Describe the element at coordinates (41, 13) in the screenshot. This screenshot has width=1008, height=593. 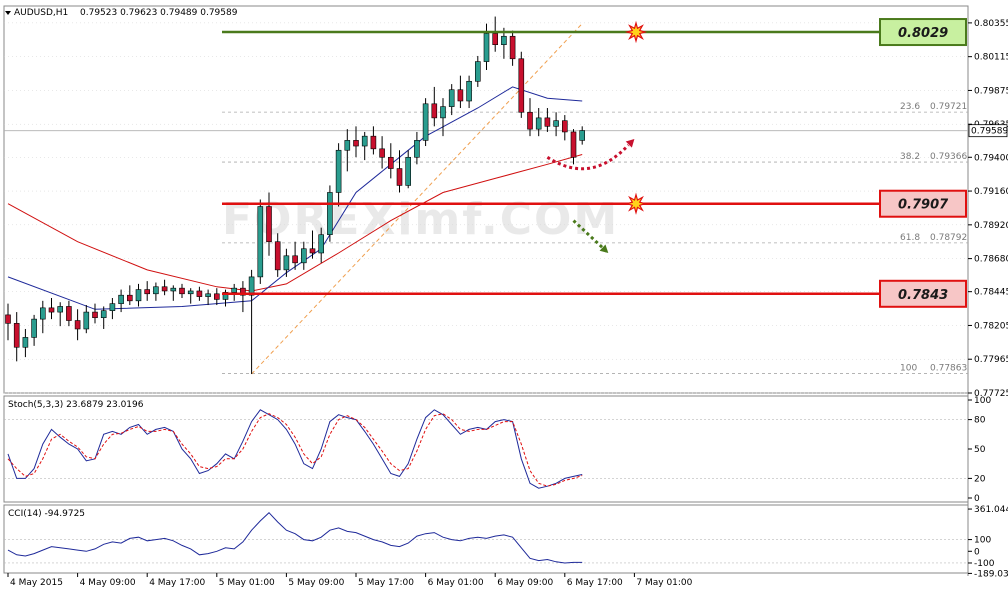
I see `symbol-label: AUDUSD,H1` at that location.